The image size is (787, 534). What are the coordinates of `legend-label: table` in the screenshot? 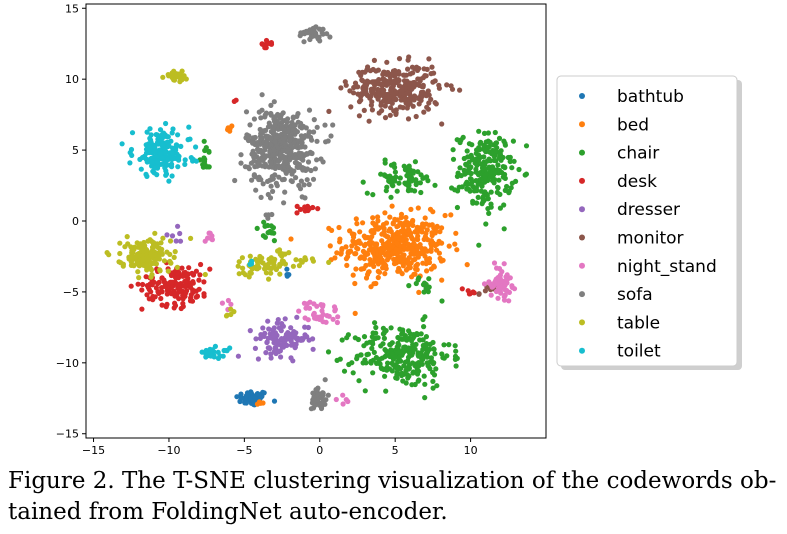 It's located at (638, 323).